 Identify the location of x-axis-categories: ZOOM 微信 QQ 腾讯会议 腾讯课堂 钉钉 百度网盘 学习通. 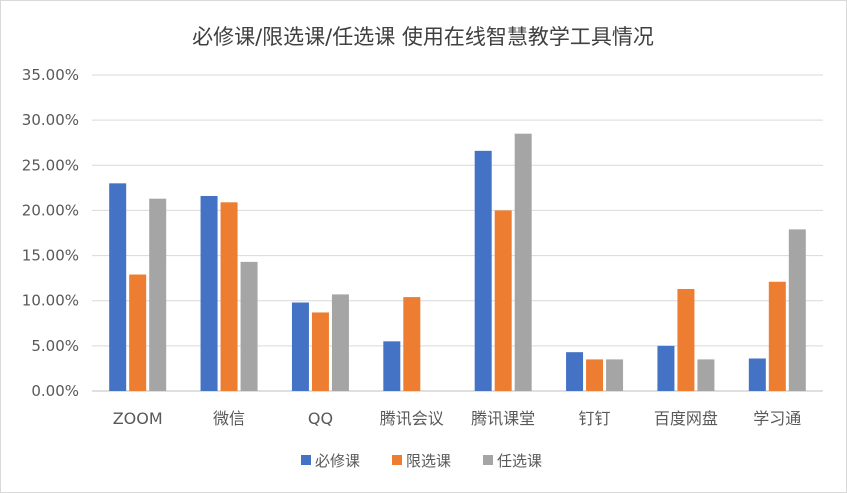
(457, 418).